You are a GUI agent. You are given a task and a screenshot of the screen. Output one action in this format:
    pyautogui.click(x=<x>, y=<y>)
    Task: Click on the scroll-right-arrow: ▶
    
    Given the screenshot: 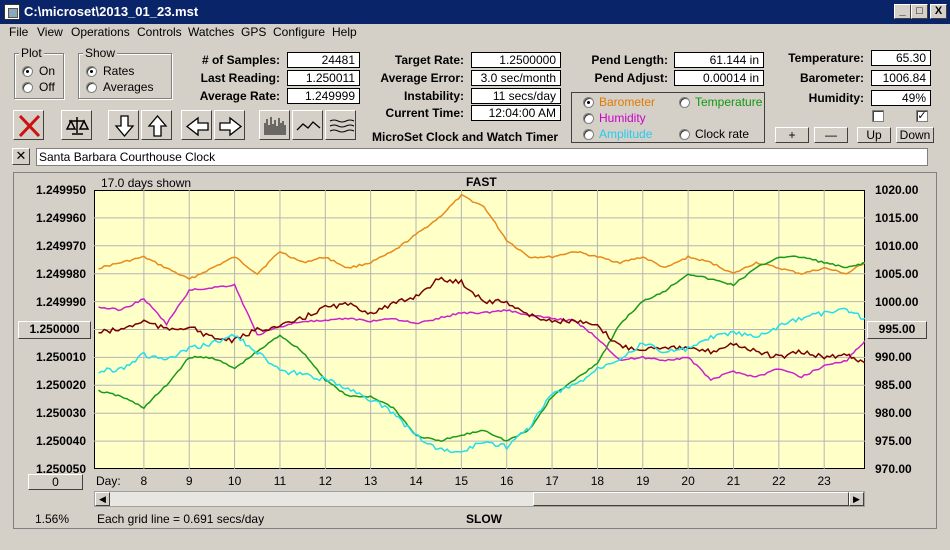 What is the action you would take?
    pyautogui.click(x=856, y=499)
    